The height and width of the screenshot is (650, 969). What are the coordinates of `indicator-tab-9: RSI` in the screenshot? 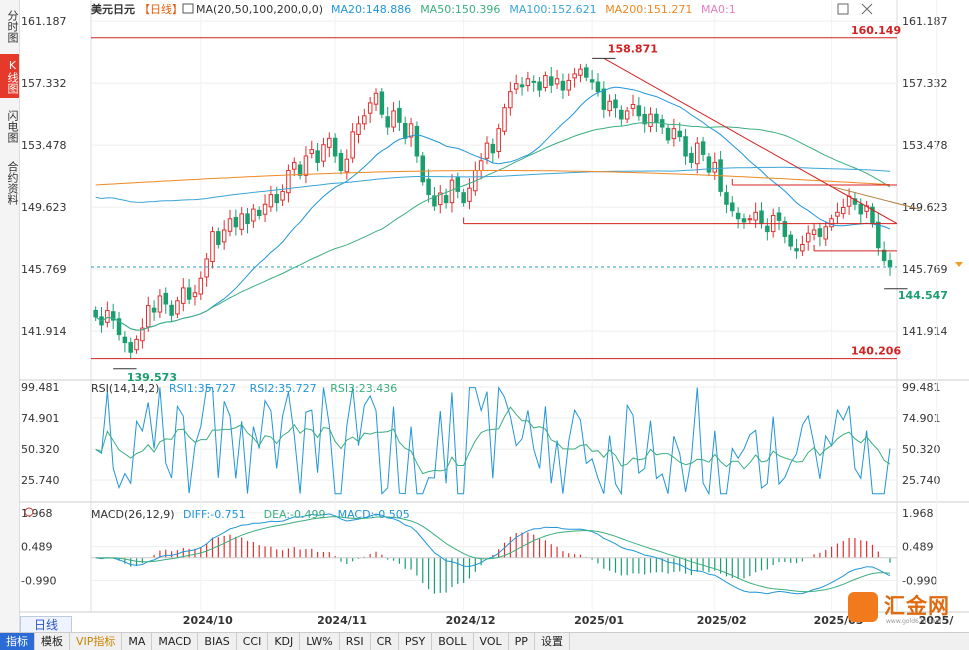 It's located at (355, 641).